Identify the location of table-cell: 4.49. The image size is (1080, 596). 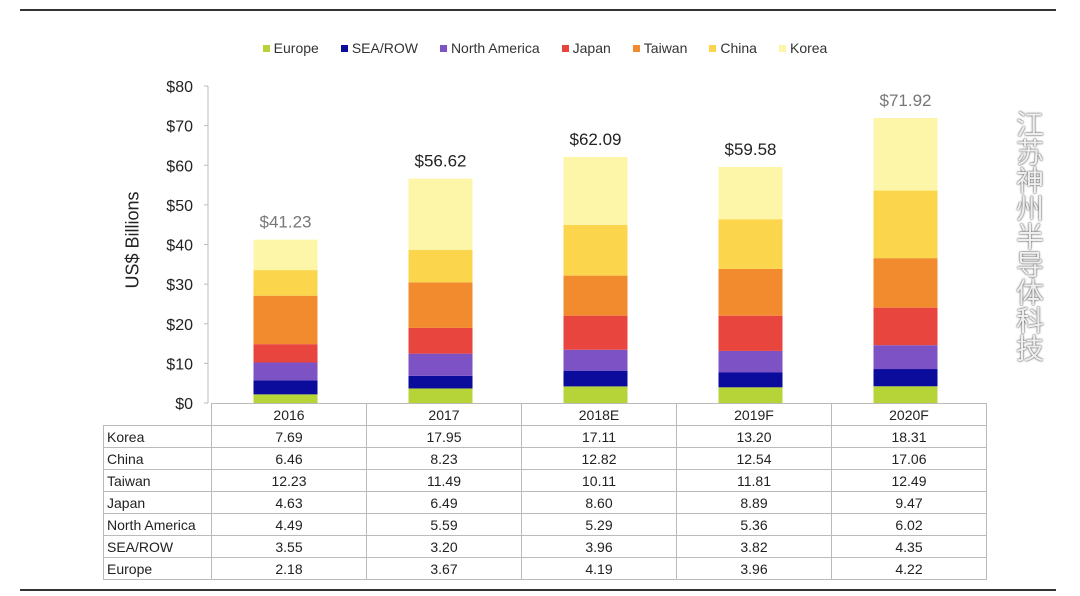
(289, 524).